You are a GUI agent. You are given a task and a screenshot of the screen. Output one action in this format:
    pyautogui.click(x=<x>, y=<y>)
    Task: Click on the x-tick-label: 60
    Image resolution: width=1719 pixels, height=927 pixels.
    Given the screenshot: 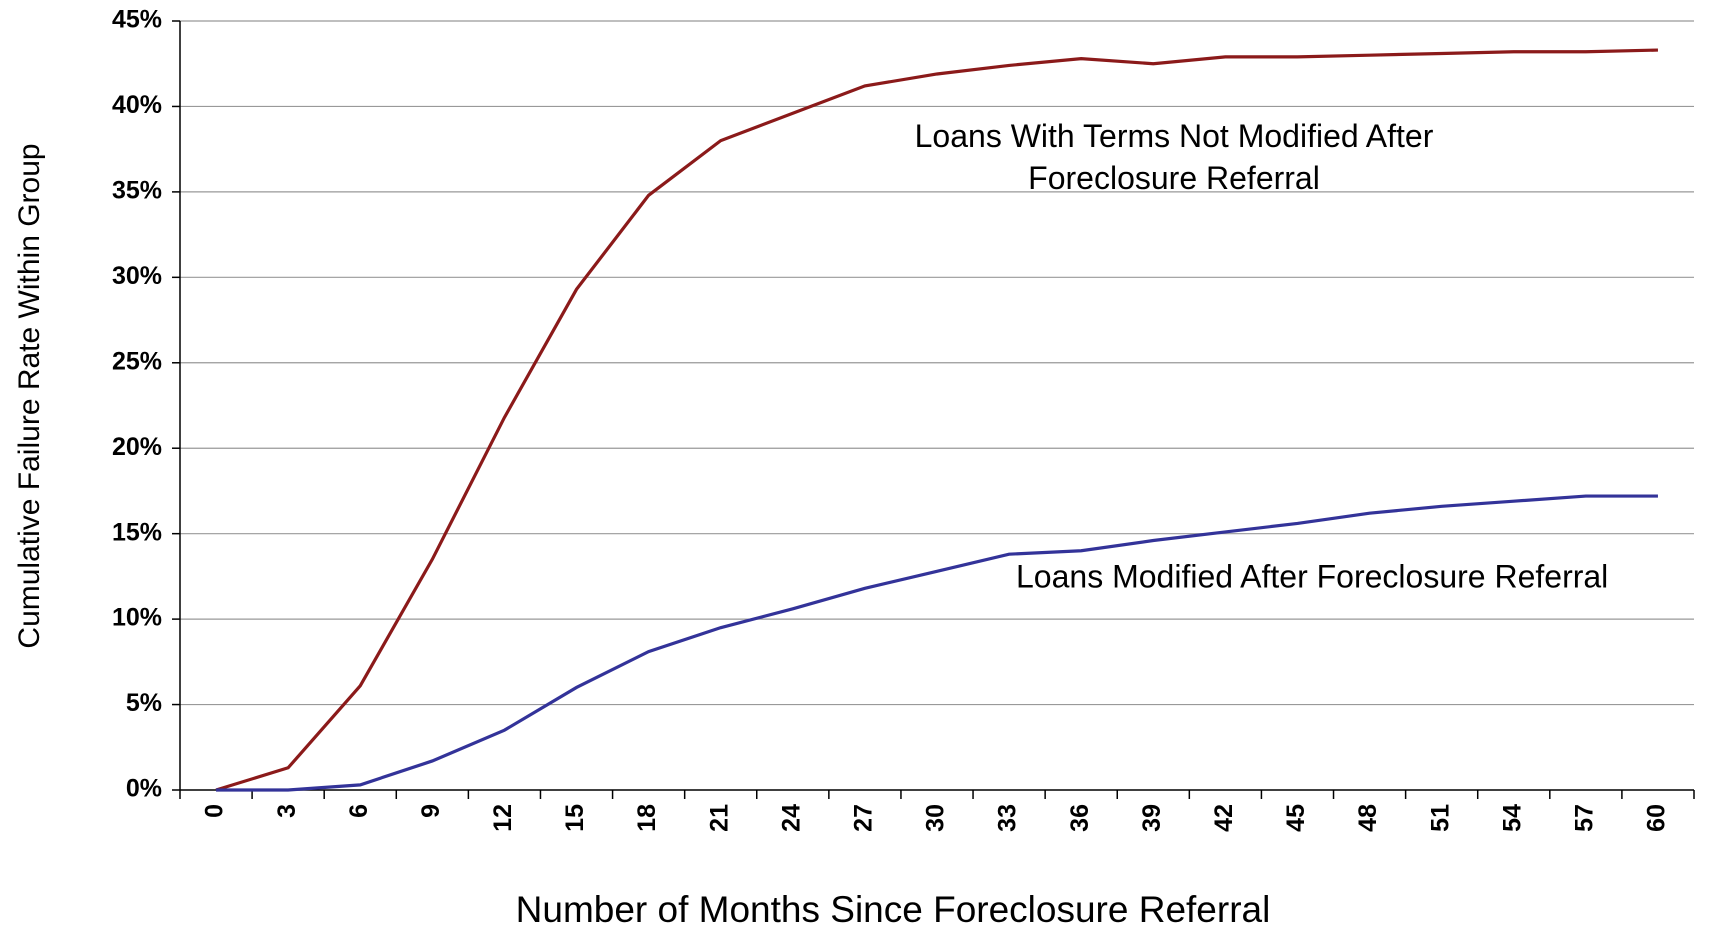 What is the action you would take?
    pyautogui.click(x=1657, y=818)
    